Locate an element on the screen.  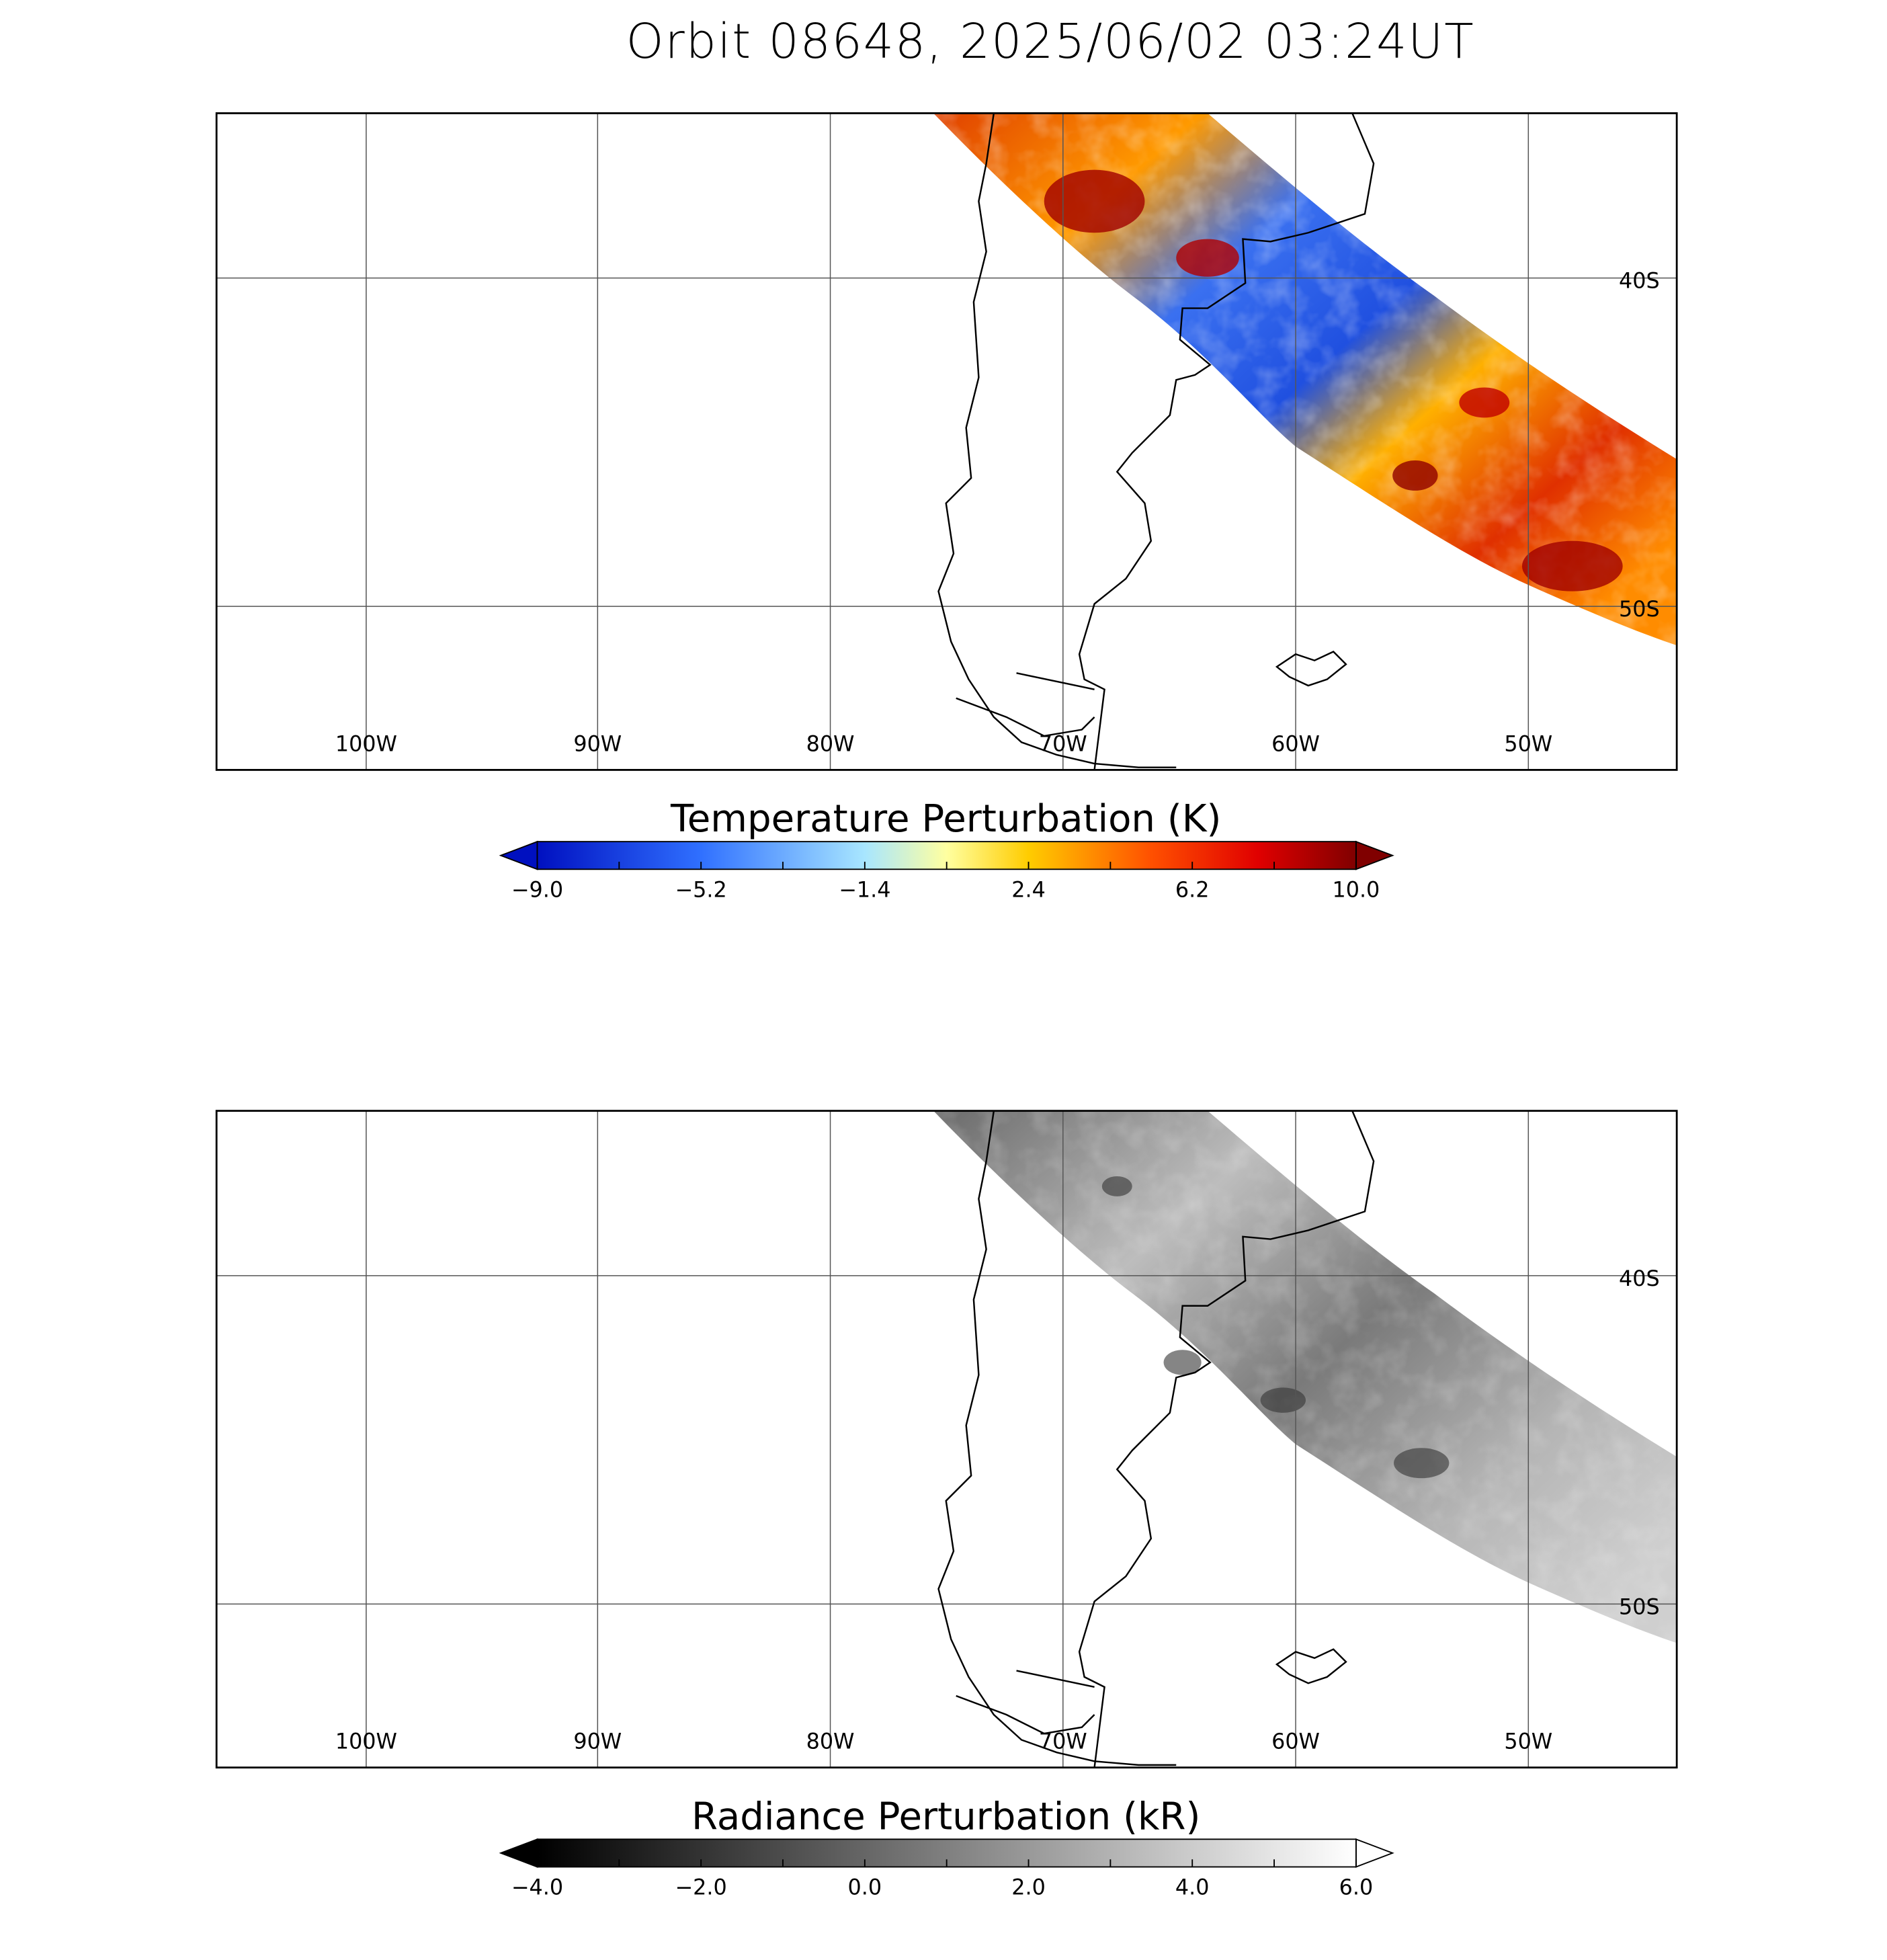
colorbar-tick-label: −4.0 is located at coordinates (537, 1888).